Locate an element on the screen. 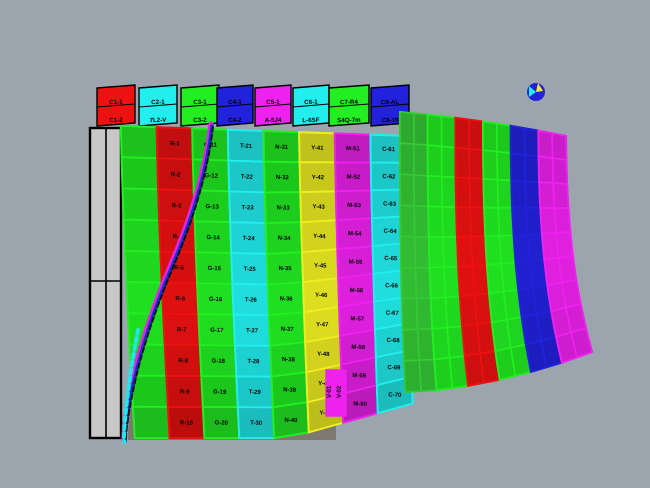 The height and width of the screenshot is (488, 650). element-label: R-5 is located at coordinates (179, 268).